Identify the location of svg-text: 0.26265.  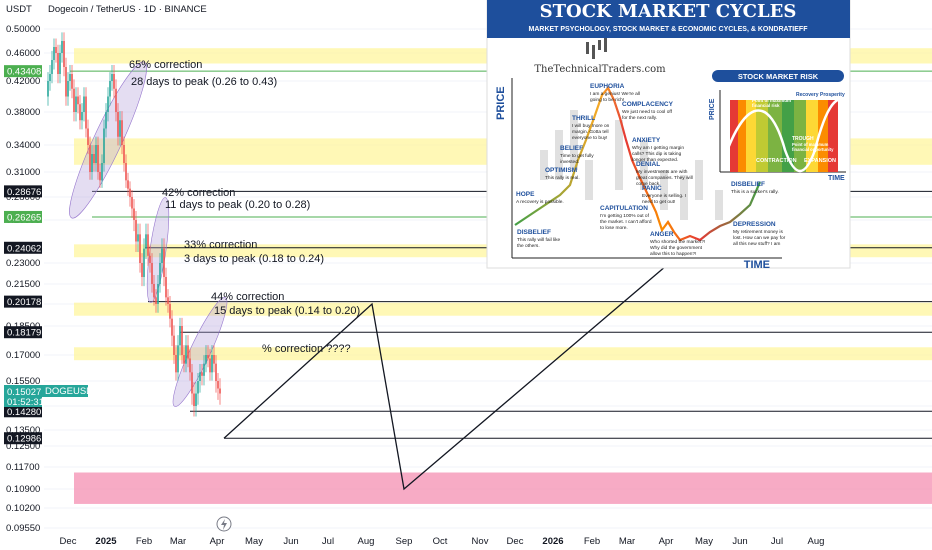
(24, 217).